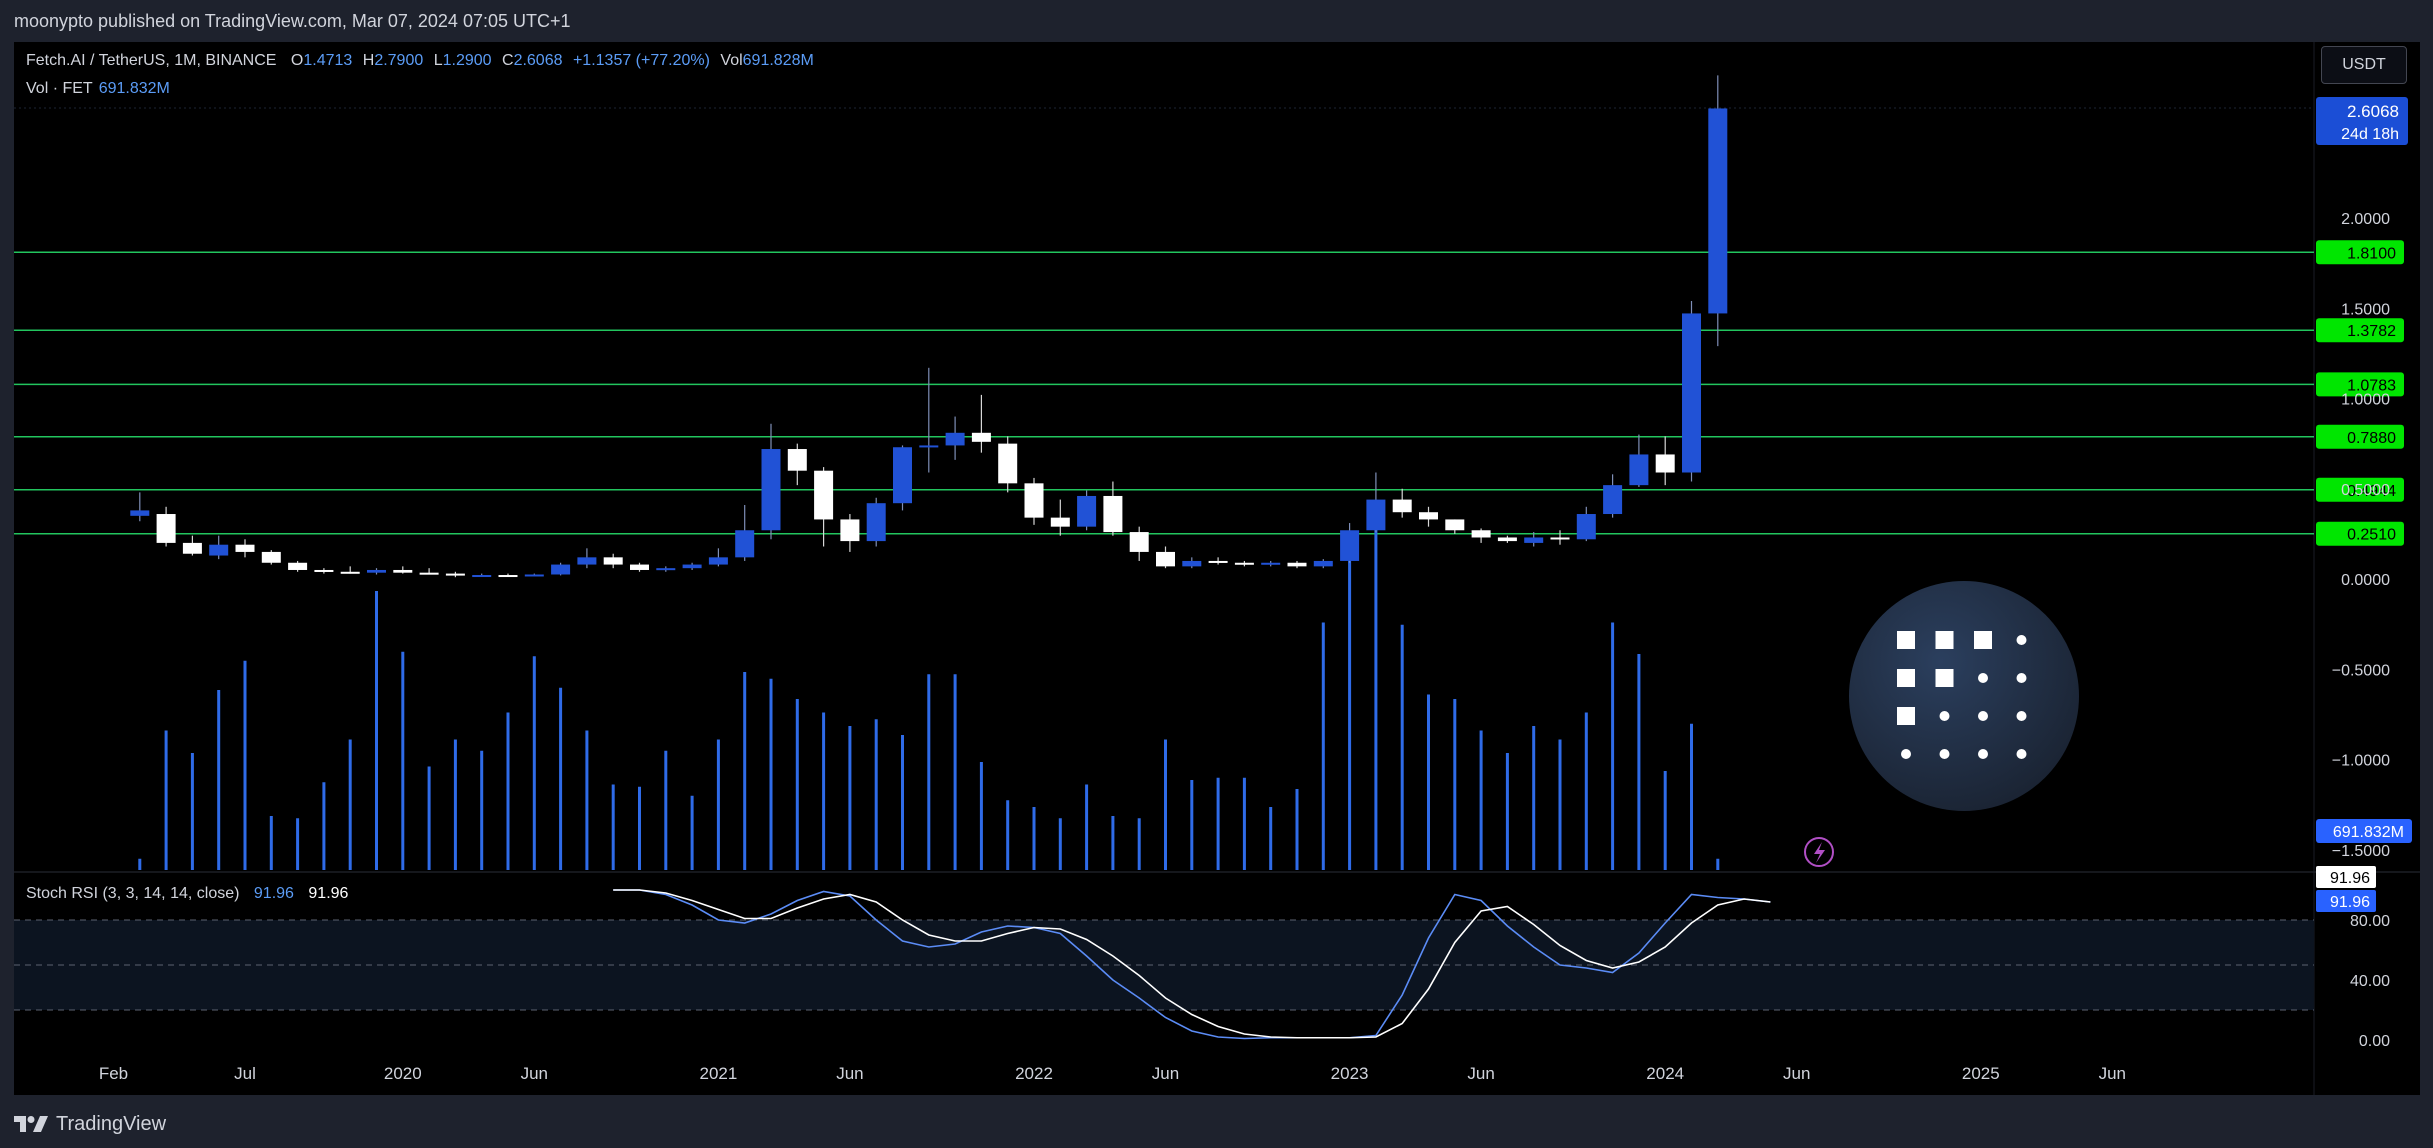  I want to click on rsi-k-axis-label: 91.96, so click(2350, 902).